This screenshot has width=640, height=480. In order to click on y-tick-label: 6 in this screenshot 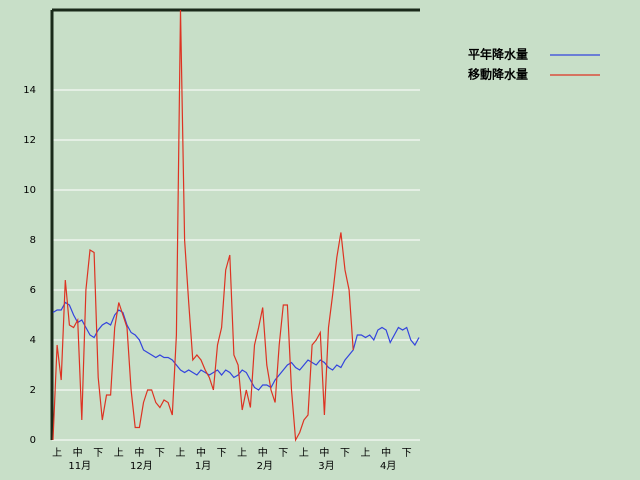, I will do `click(33, 290)`.